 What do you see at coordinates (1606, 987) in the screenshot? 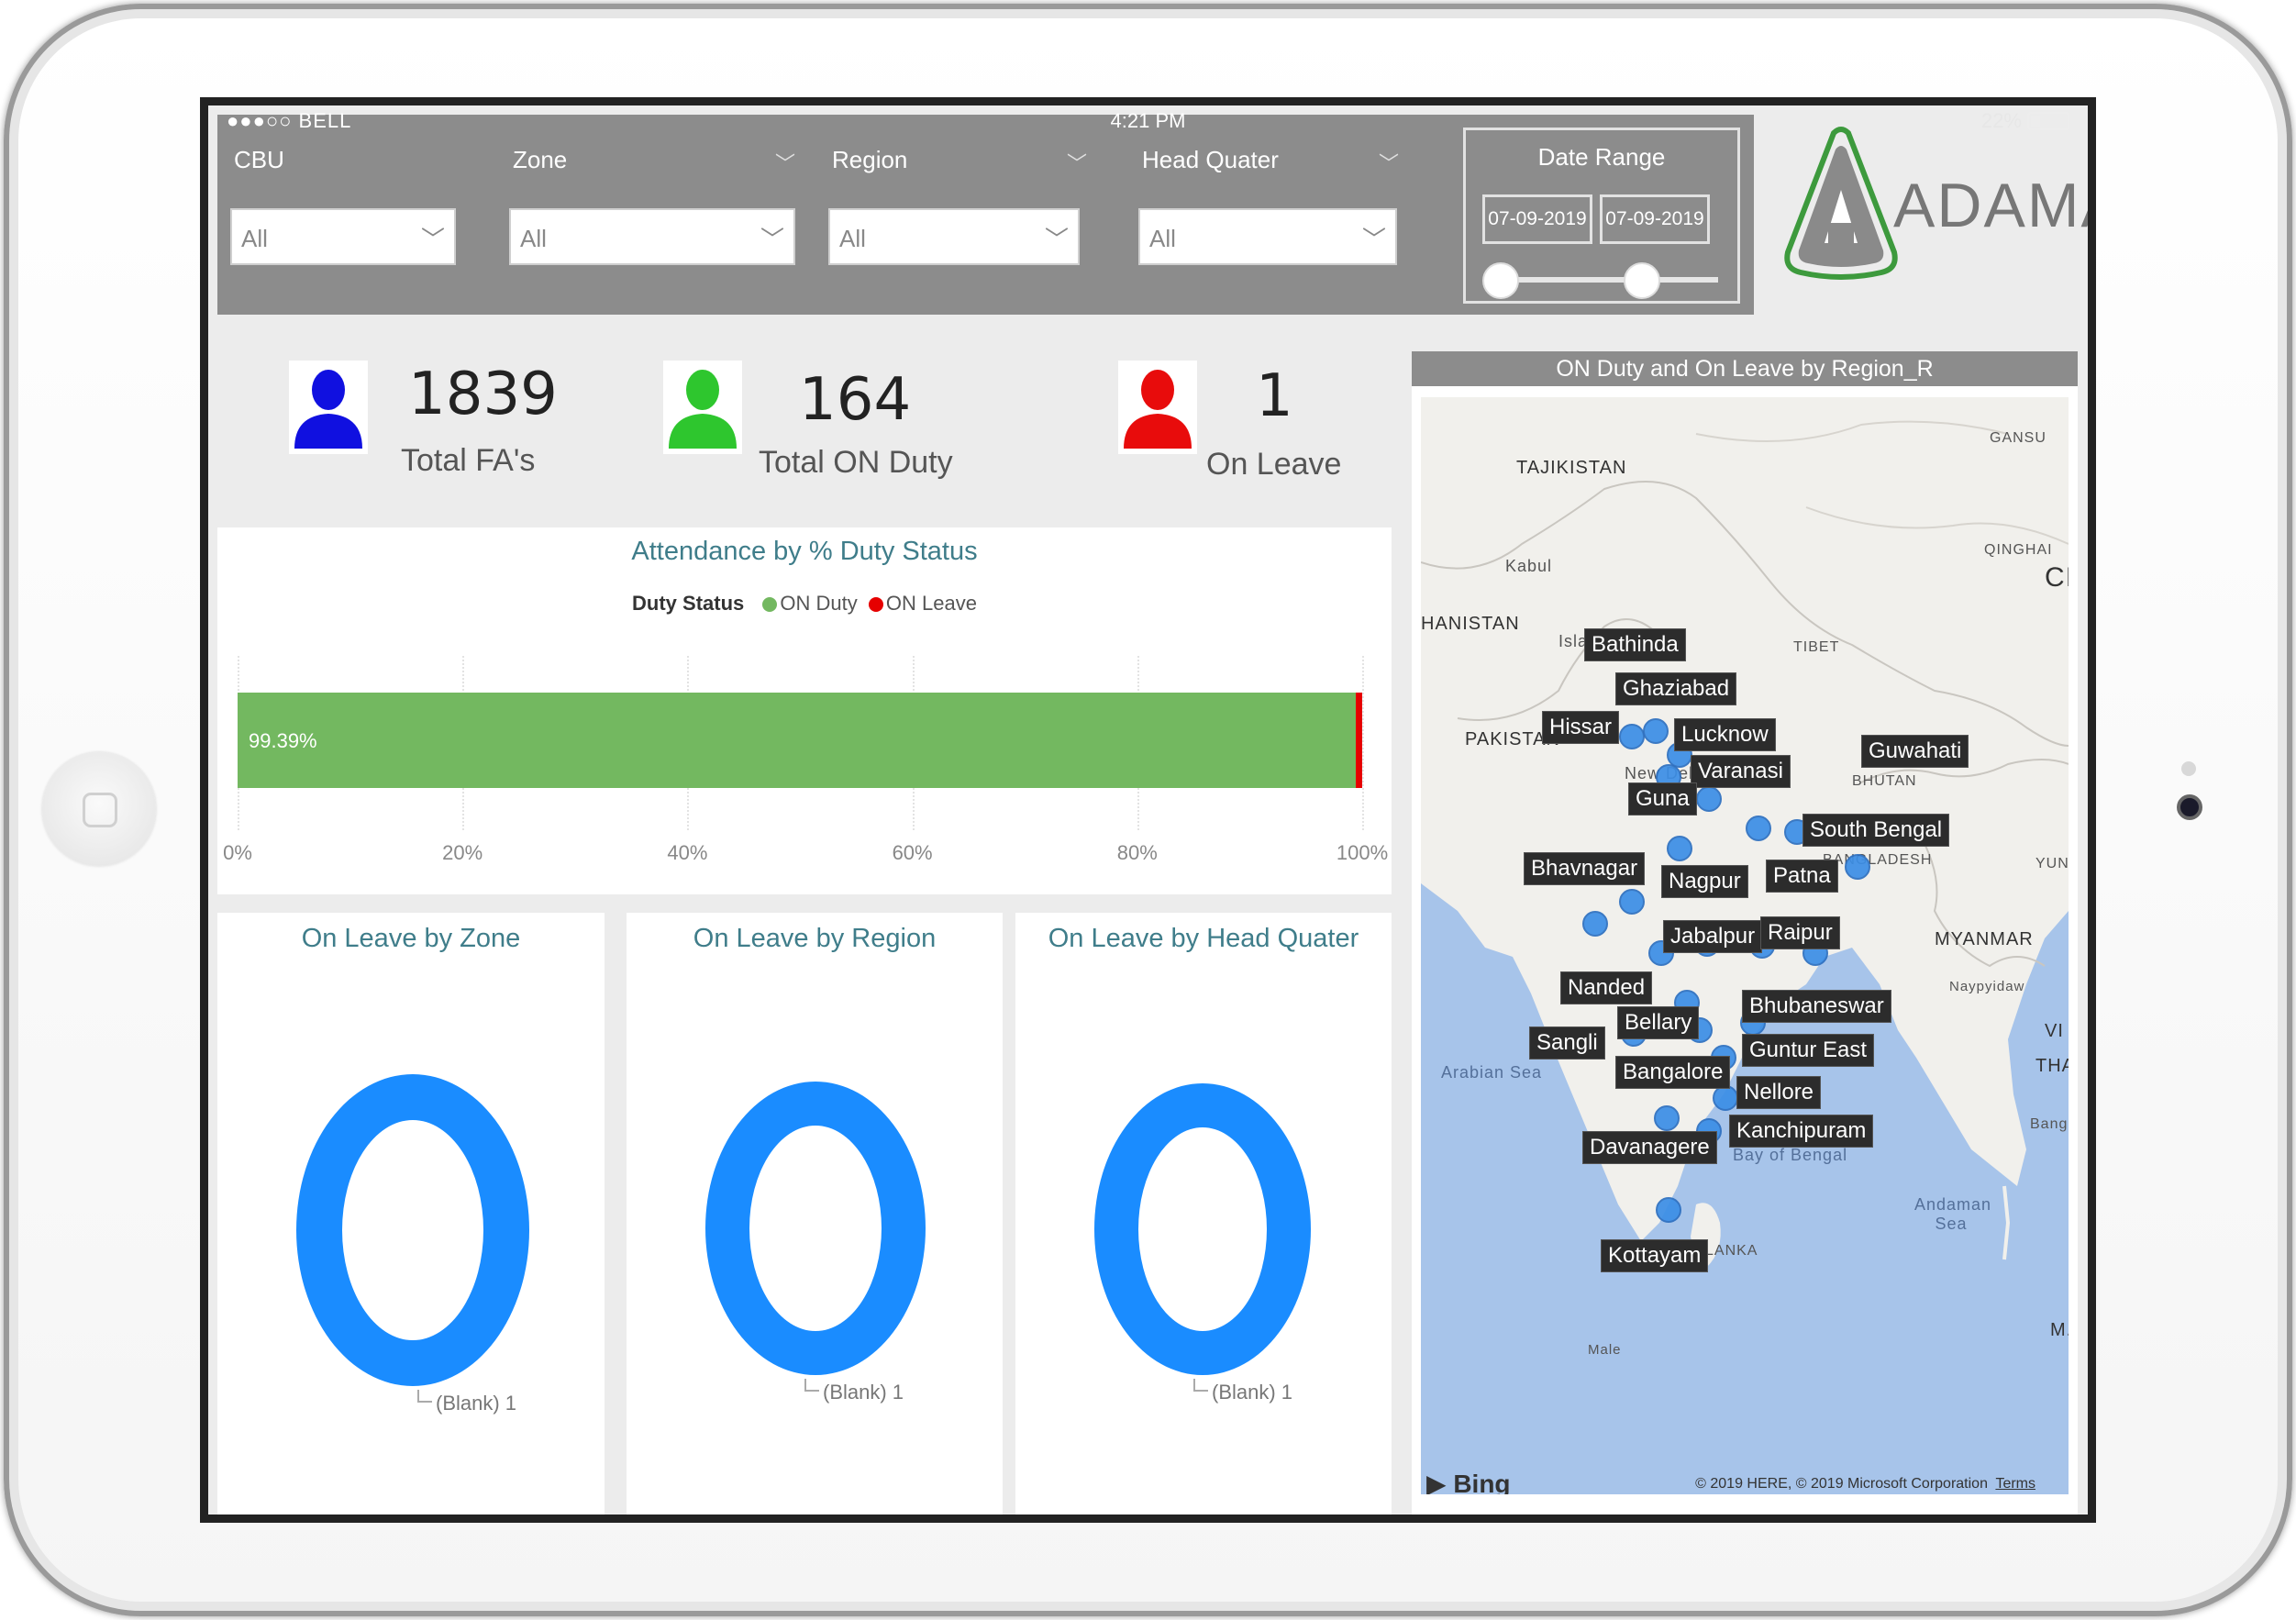
I see `city-label: Nanded` at bounding box center [1606, 987].